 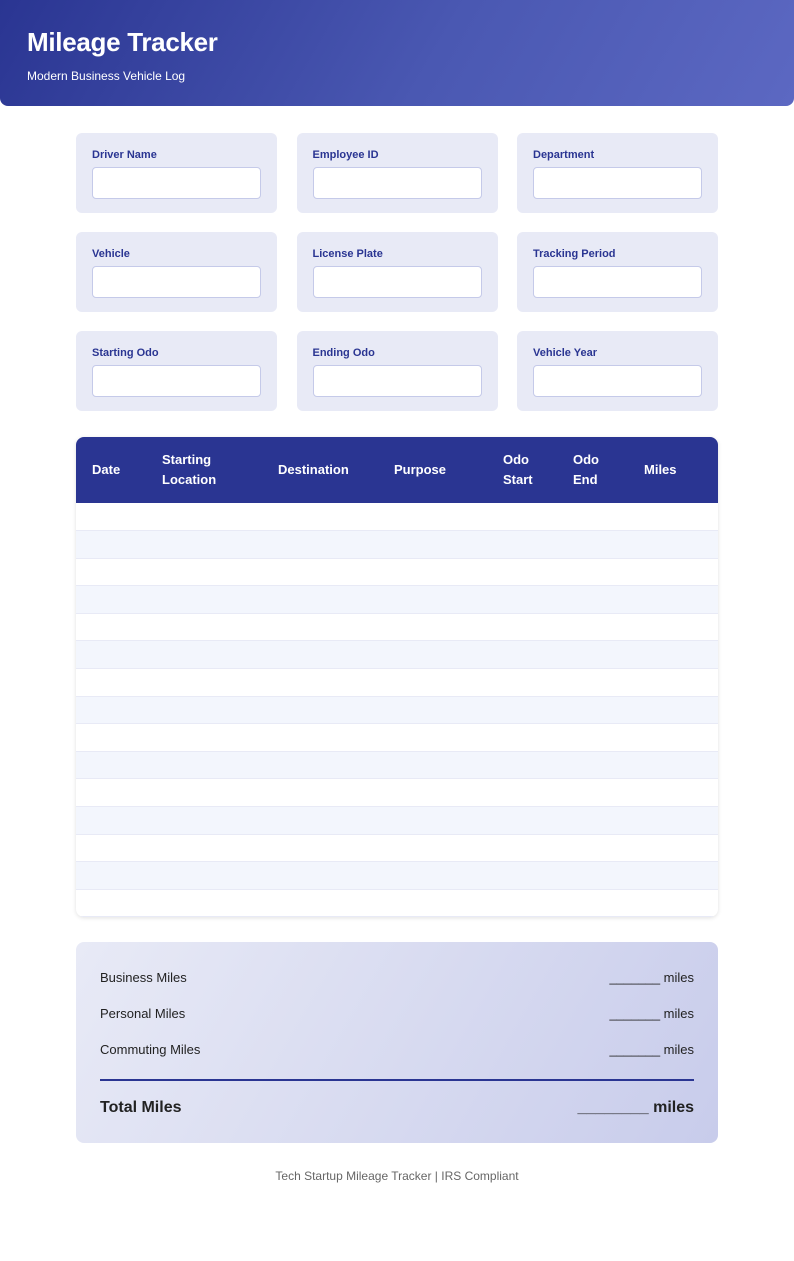 I want to click on license-plate-input, so click(x=397, y=282).